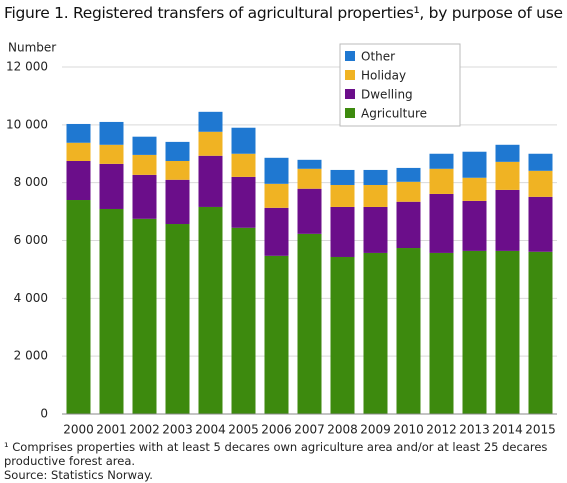 Image resolution: width=567 pixels, height=483 pixels. I want to click on y-tick-label: 0, so click(44, 414).